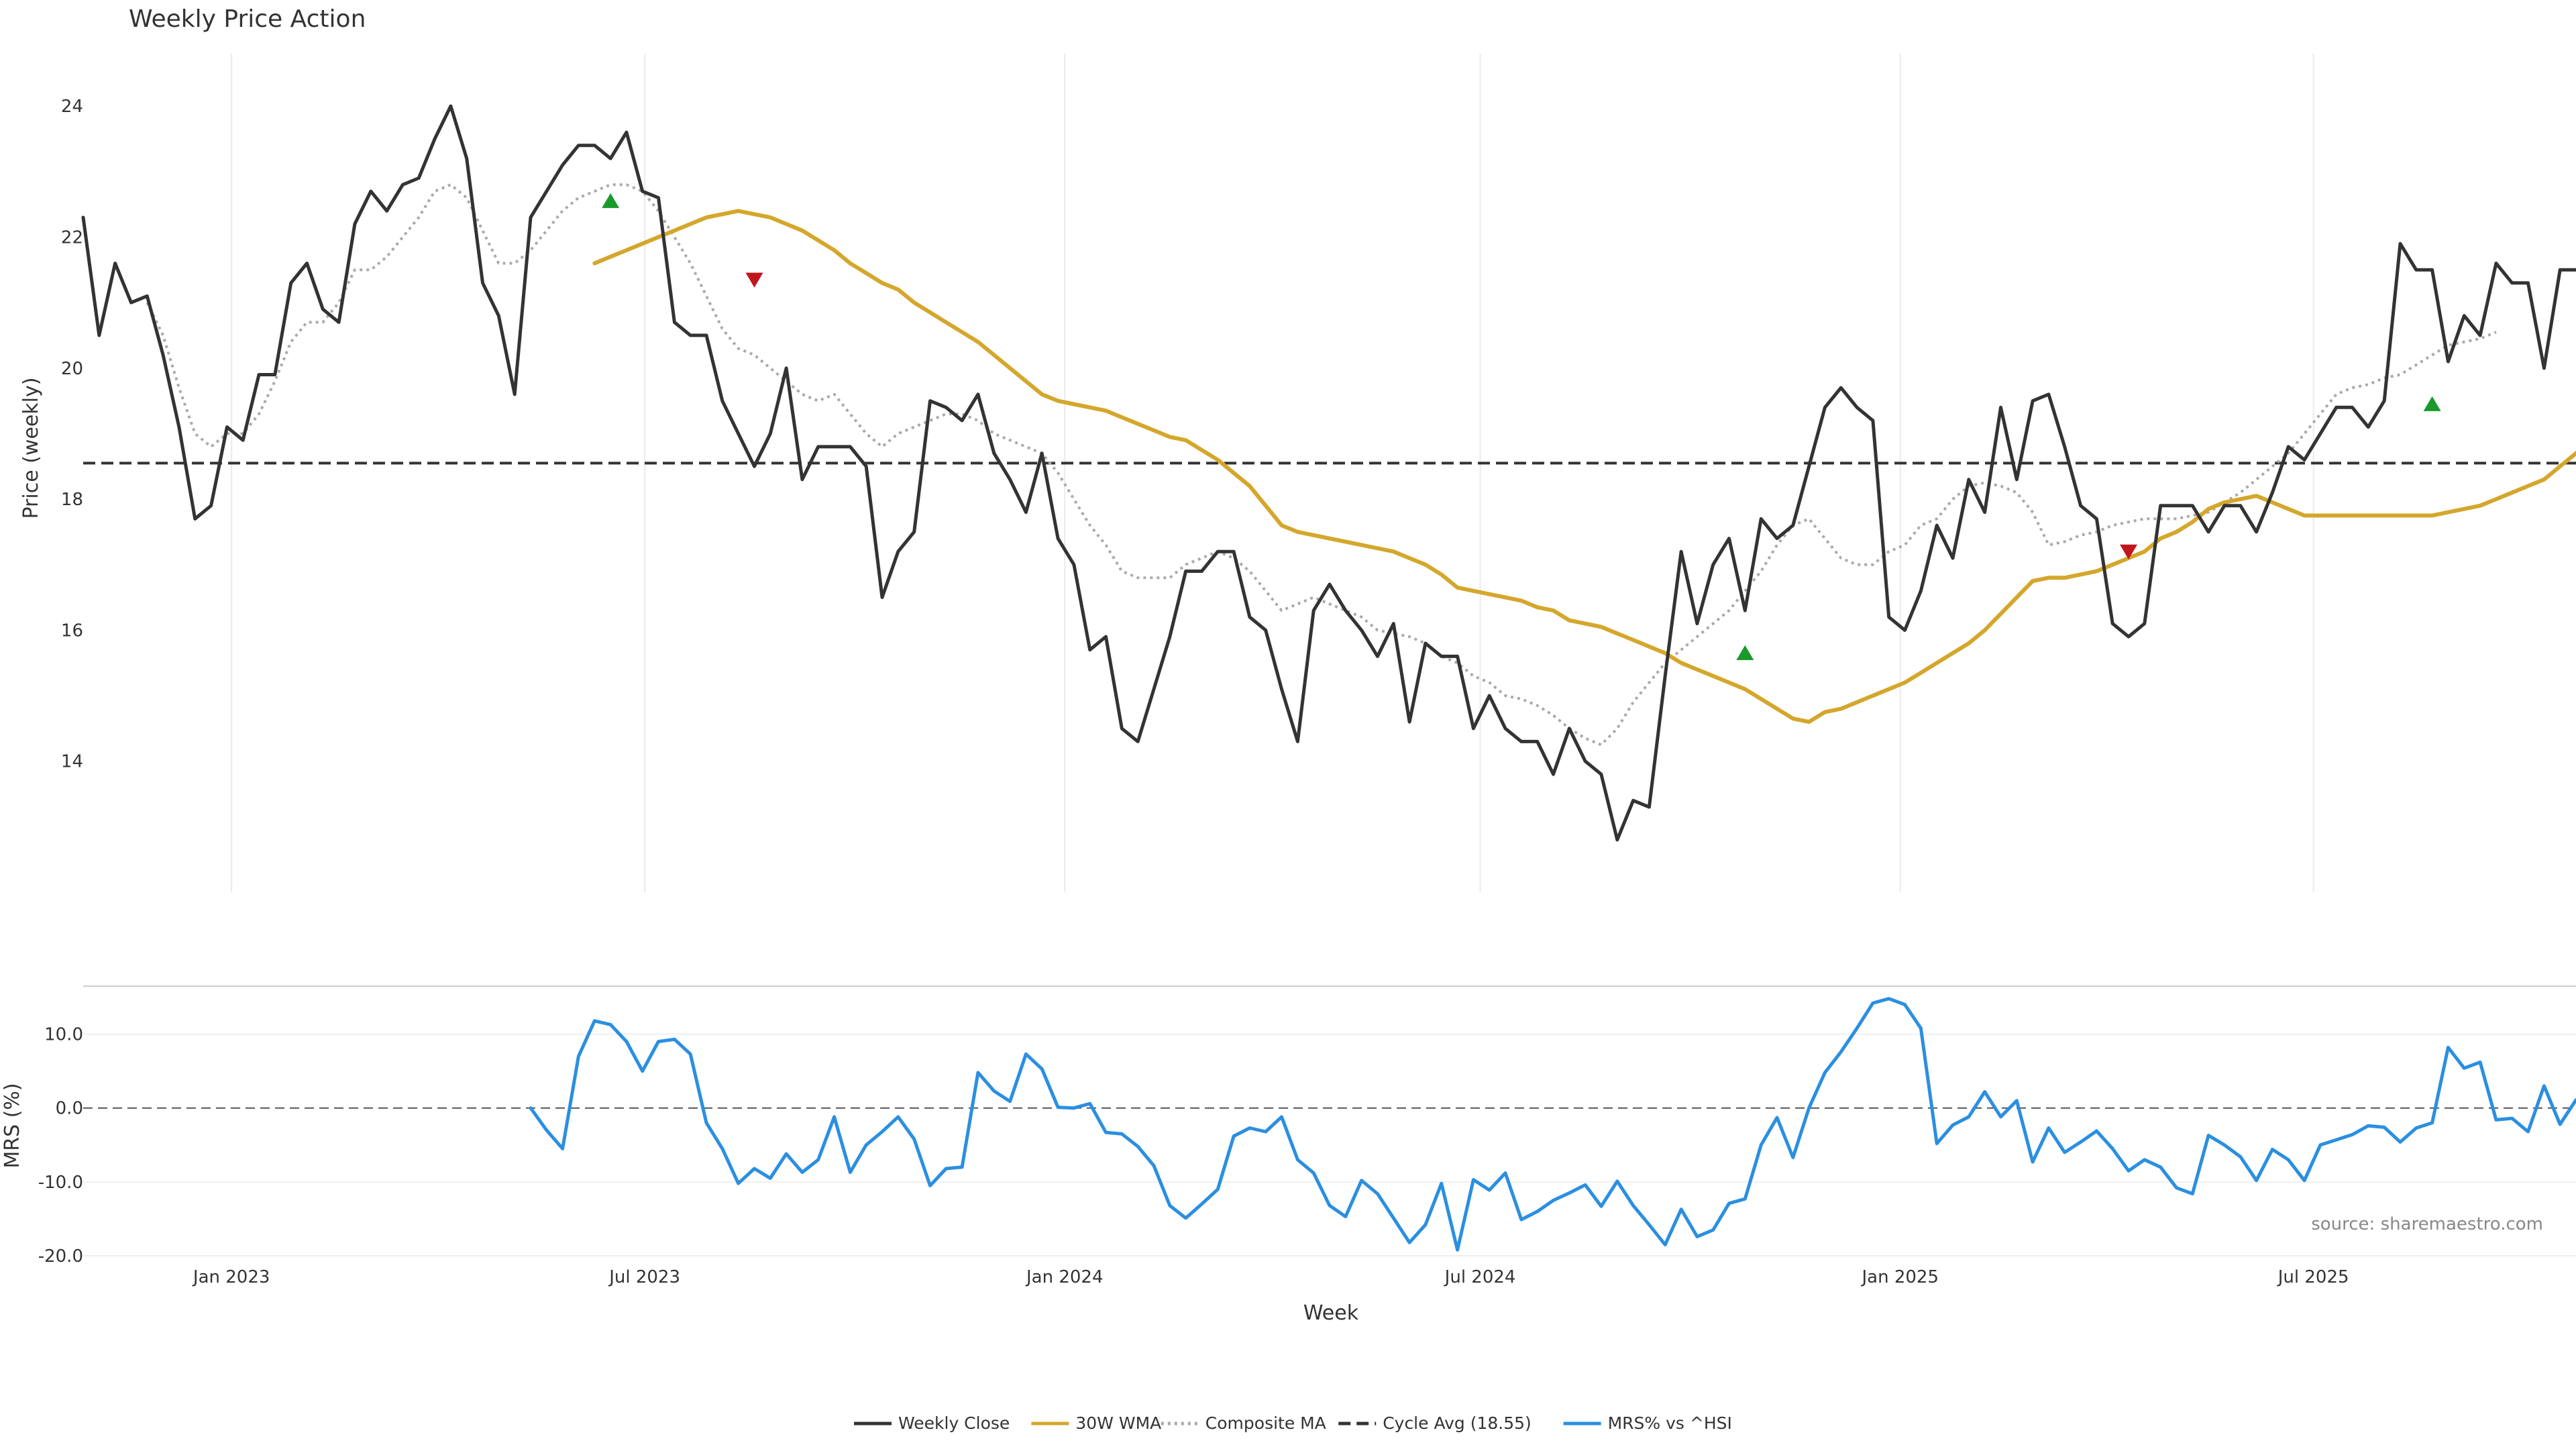 The height and width of the screenshot is (1449, 2576). What do you see at coordinates (72, 500) in the screenshot?
I see `price-y-tick-label: 18` at bounding box center [72, 500].